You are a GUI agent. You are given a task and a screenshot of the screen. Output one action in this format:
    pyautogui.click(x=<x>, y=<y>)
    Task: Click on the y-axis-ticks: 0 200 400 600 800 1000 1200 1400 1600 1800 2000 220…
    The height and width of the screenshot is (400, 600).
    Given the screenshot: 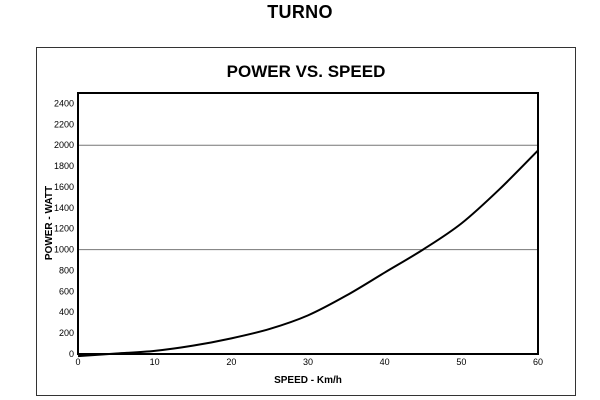 What is the action you would take?
    pyautogui.click(x=64, y=228)
    